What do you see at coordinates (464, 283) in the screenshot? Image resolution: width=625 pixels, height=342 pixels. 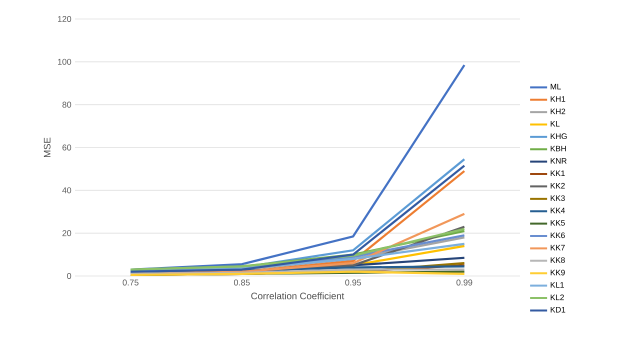 I see `x-tick-label: 0.99` at bounding box center [464, 283].